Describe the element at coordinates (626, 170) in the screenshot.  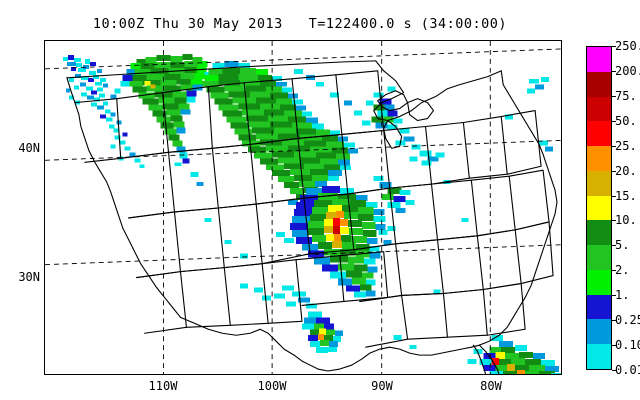
I see `colorbar-tick-label-5: 20.` at that location.